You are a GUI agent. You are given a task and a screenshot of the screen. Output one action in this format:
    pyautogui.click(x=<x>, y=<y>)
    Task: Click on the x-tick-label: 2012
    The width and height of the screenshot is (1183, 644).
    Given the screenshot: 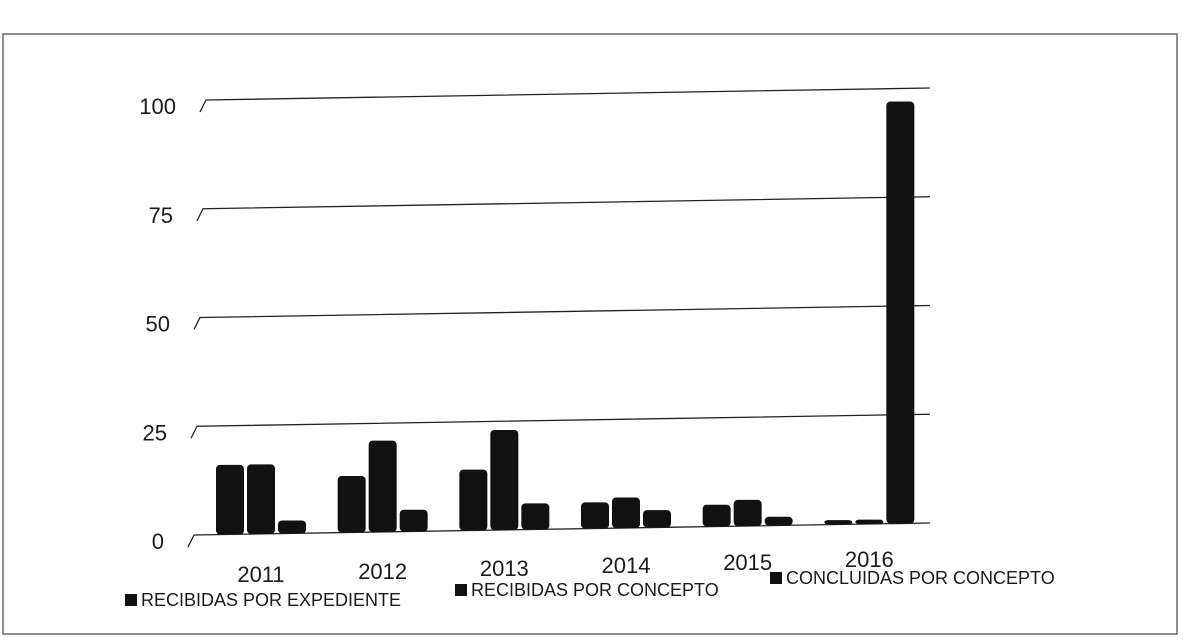 What is the action you would take?
    pyautogui.click(x=382, y=571)
    